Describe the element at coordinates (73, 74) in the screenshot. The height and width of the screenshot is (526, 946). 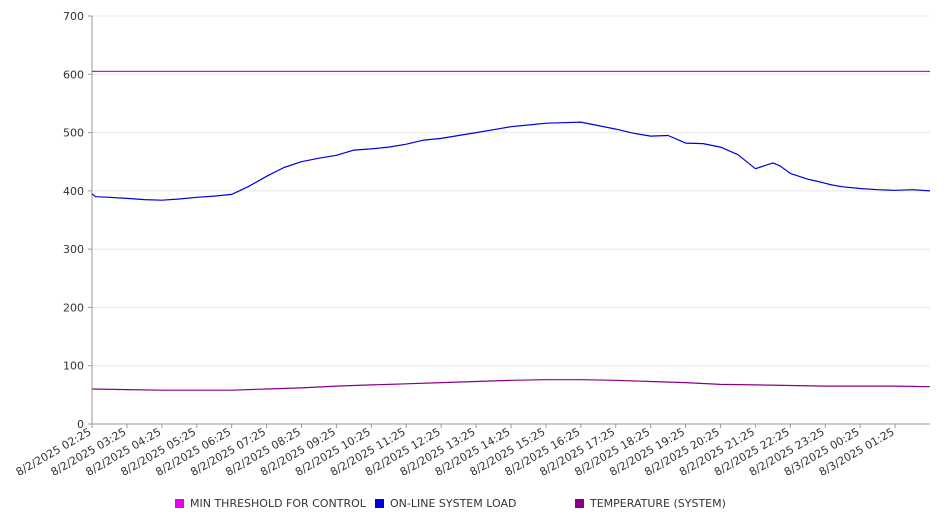
I see `y-tick-label: 600` at that location.